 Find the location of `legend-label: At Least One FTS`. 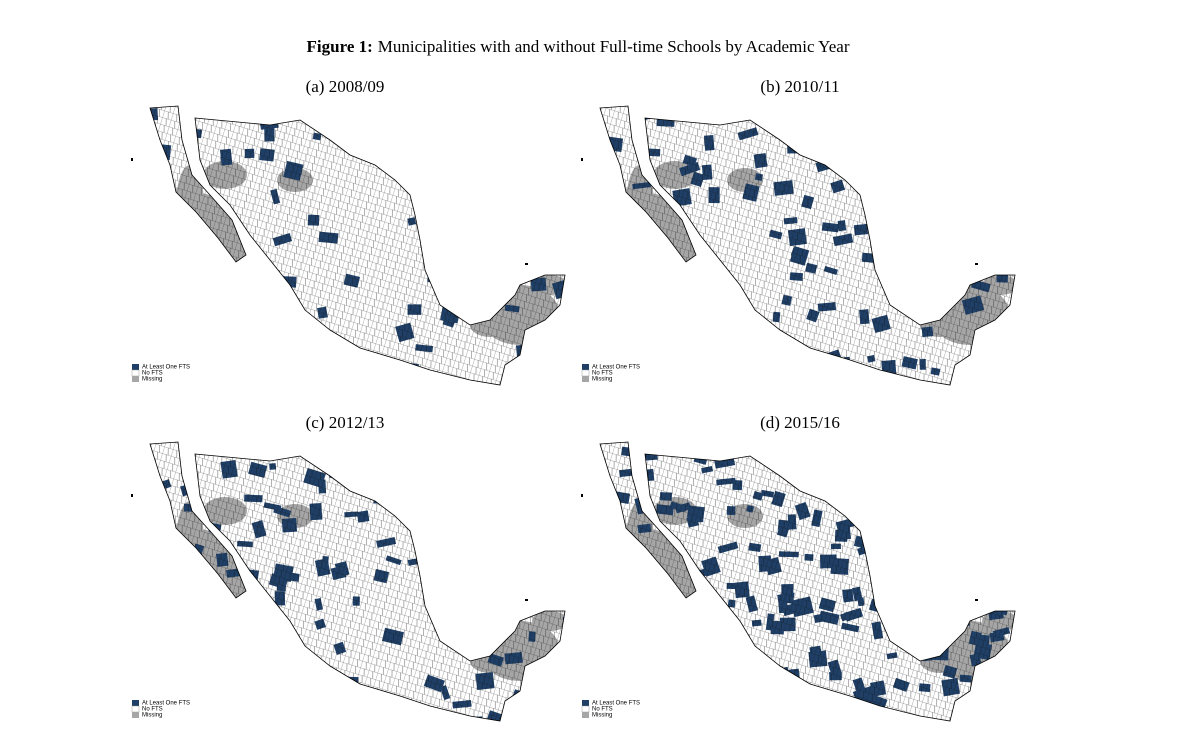

legend-label: At Least One FTS is located at coordinates (616, 704).